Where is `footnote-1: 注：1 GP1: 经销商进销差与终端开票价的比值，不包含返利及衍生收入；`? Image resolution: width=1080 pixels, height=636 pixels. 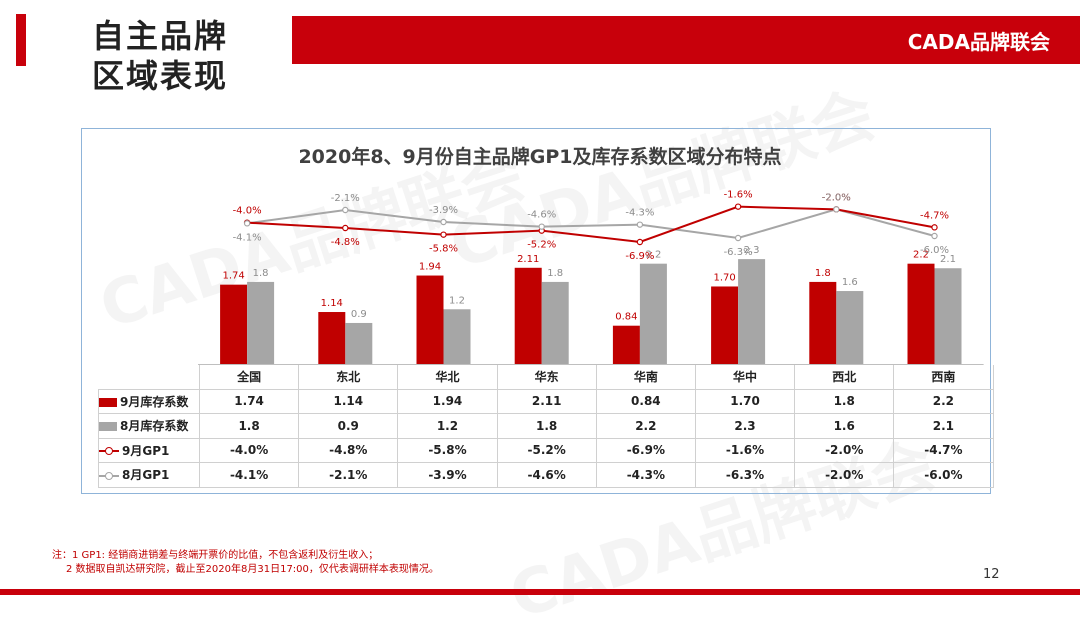
footnote-1: 注：1 GP1: 经销商进销差与终端开票价的比值，不包含返利及衍生收入； is located at coordinates (215, 555).